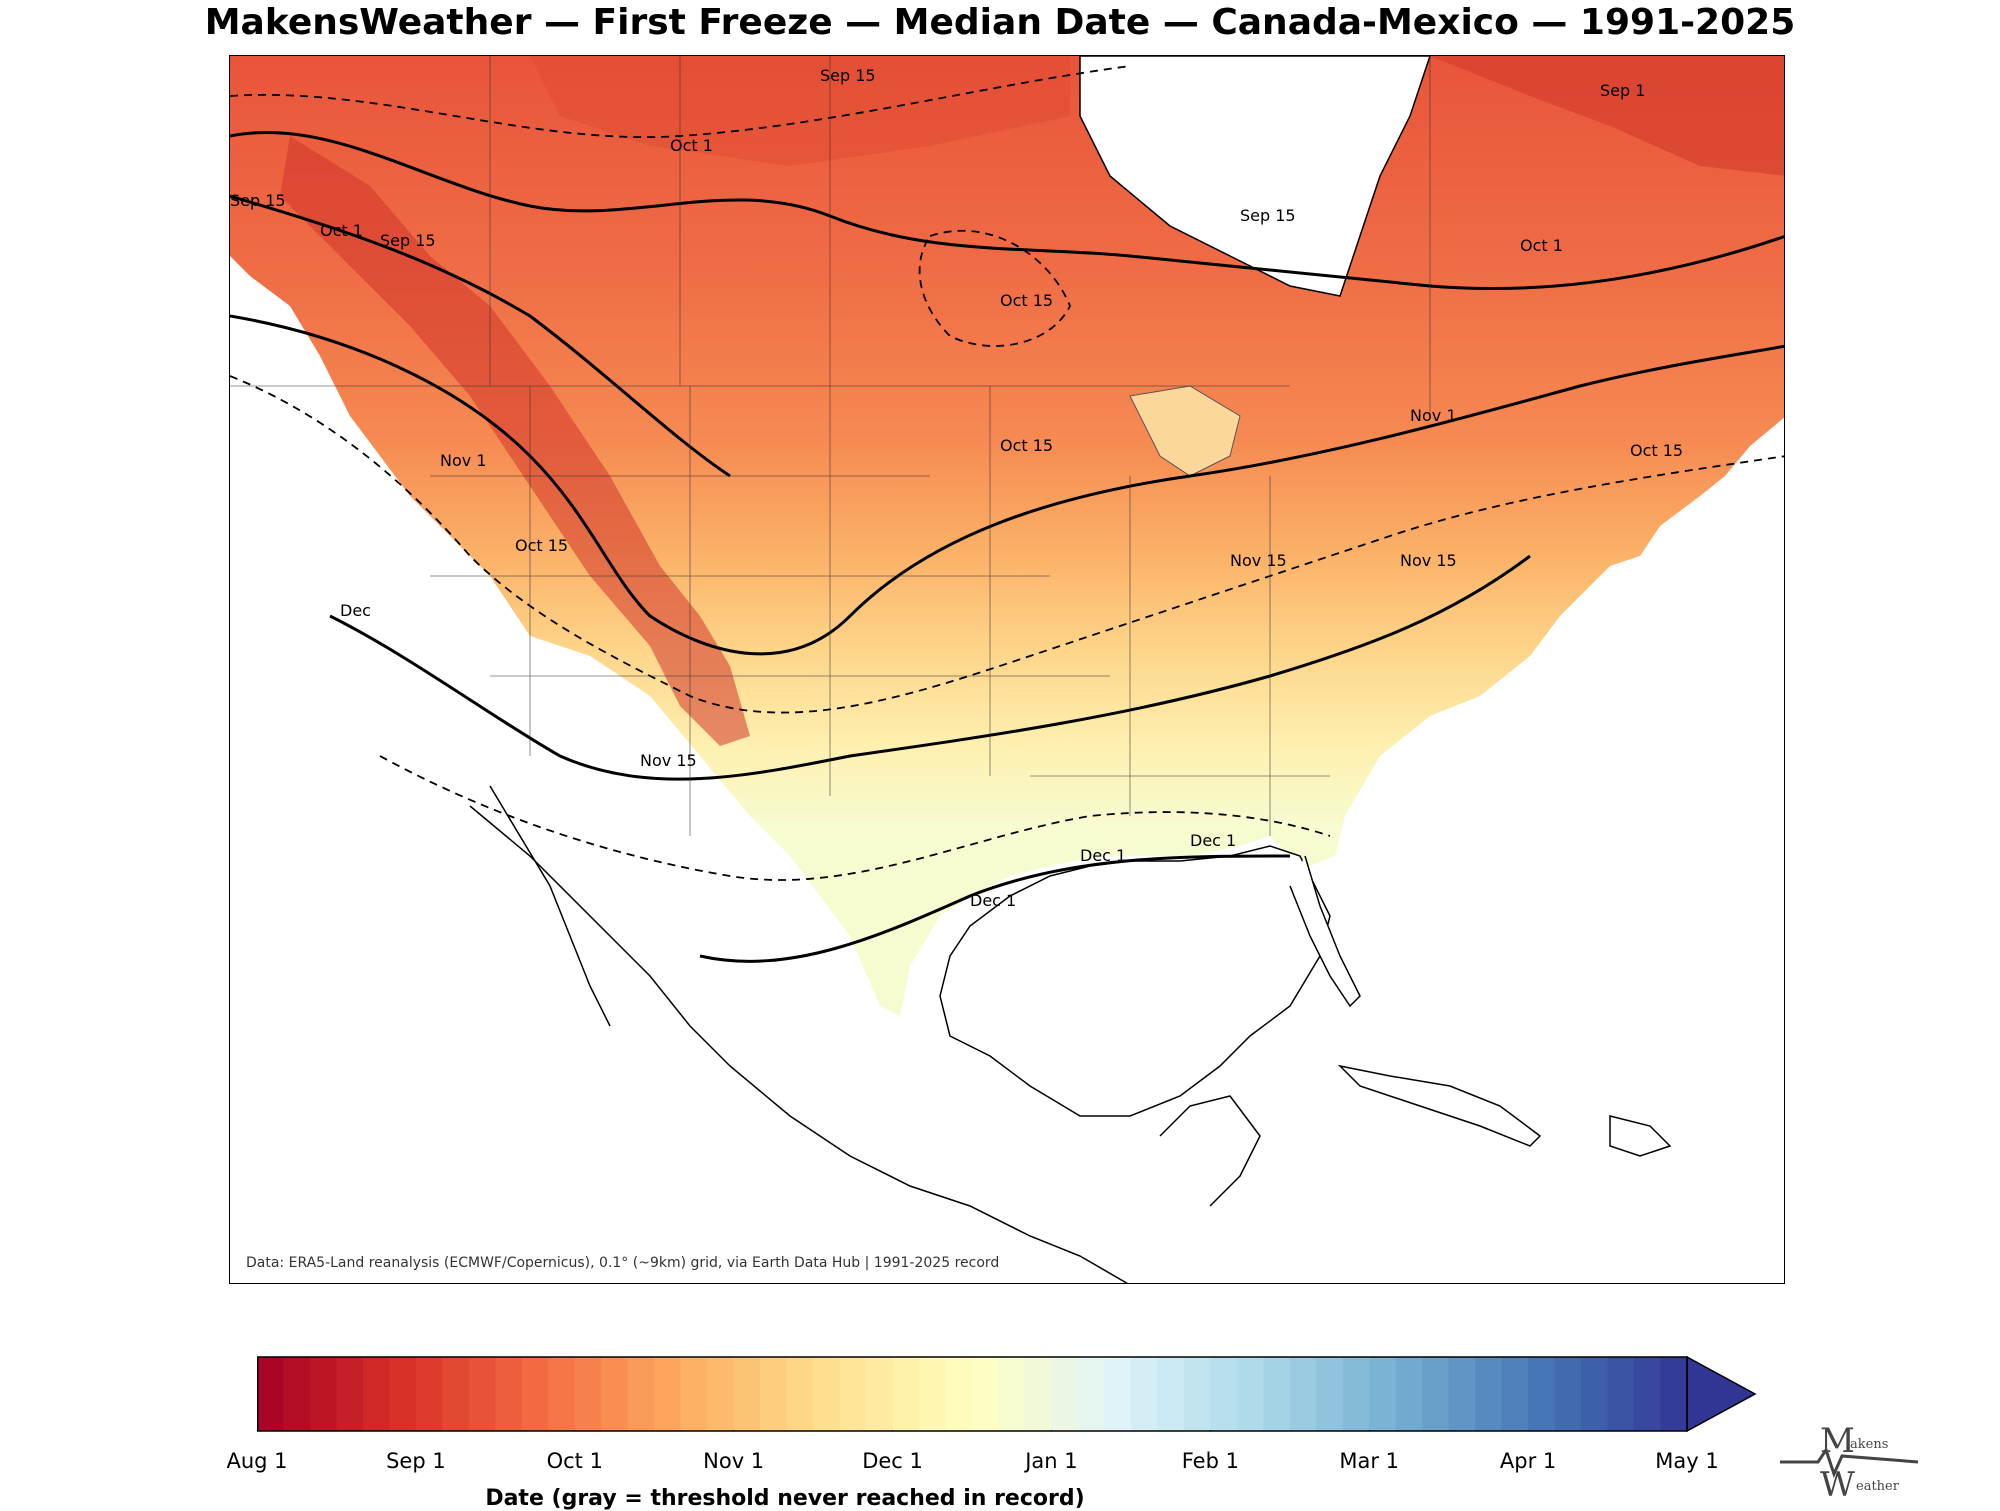 This screenshot has width=2000, height=1511. I want to click on colorbar-tick-label: Apr 1, so click(1528, 1461).